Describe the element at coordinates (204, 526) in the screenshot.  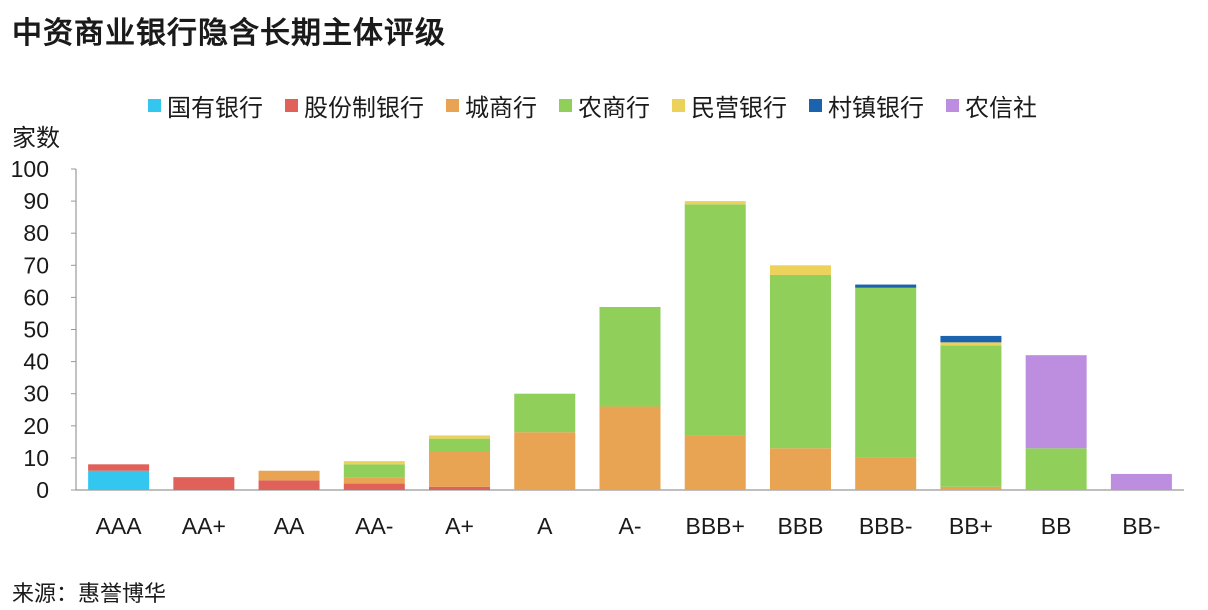
I see `x-tick-label: AA+` at that location.